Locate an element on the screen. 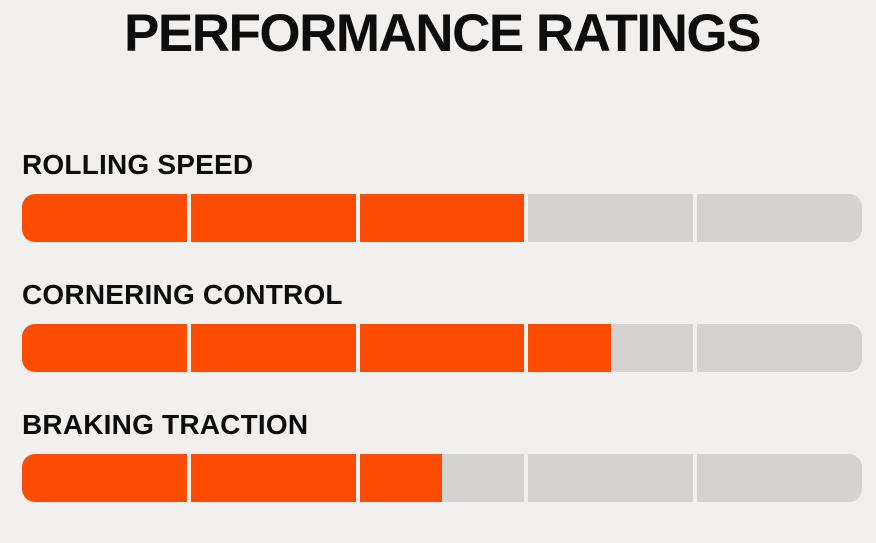 The image size is (876, 543). rating-label: BRAKING TRACTION is located at coordinates (165, 424).